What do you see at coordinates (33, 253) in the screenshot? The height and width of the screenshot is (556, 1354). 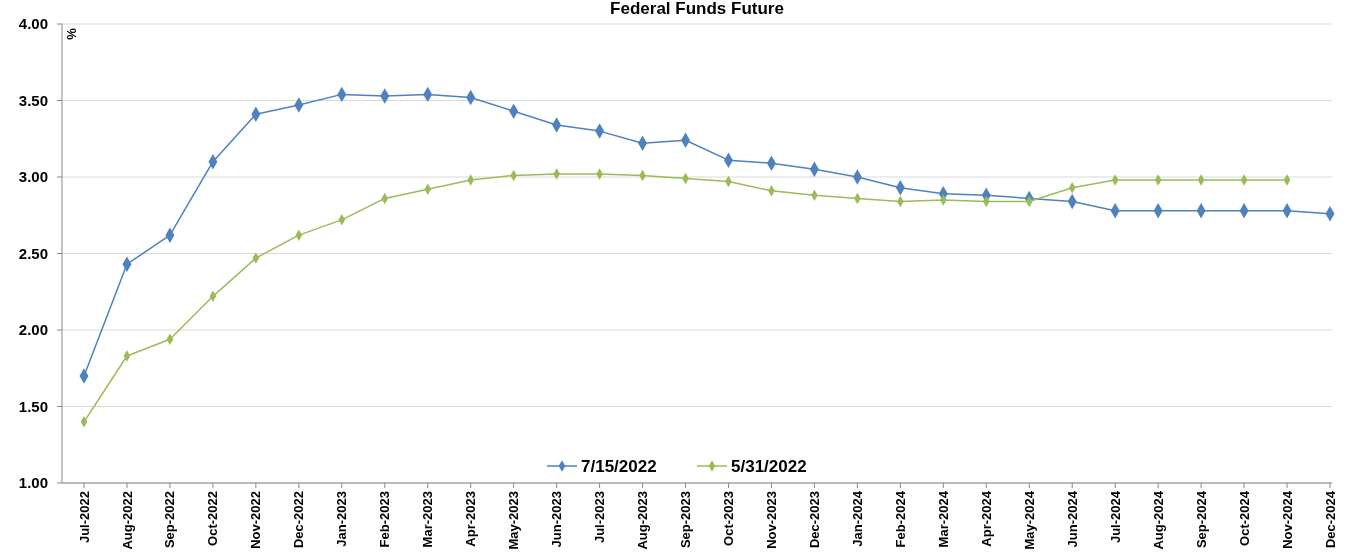 I see `y-tick-label: 2.50` at bounding box center [33, 253].